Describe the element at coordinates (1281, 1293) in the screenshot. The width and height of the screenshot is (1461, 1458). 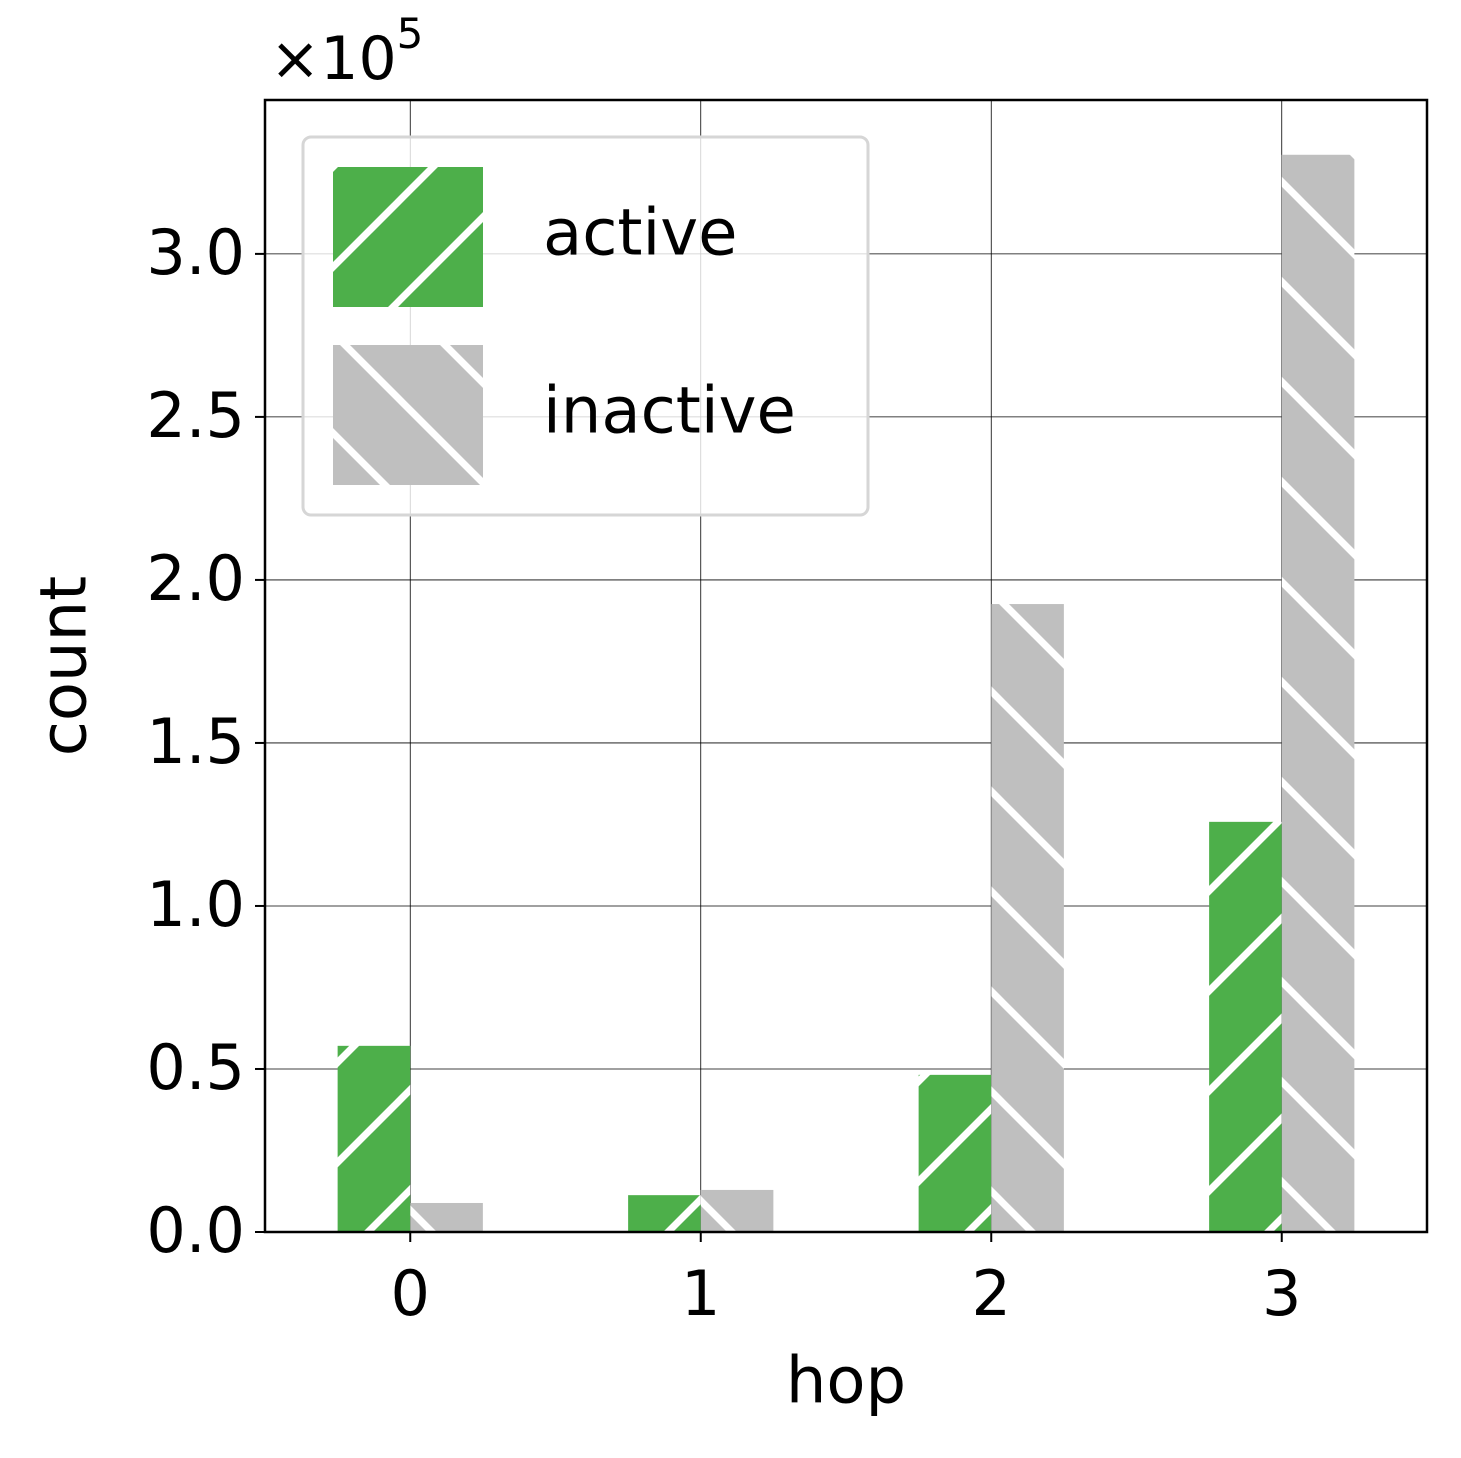
I see `x-tick-label: 3` at that location.